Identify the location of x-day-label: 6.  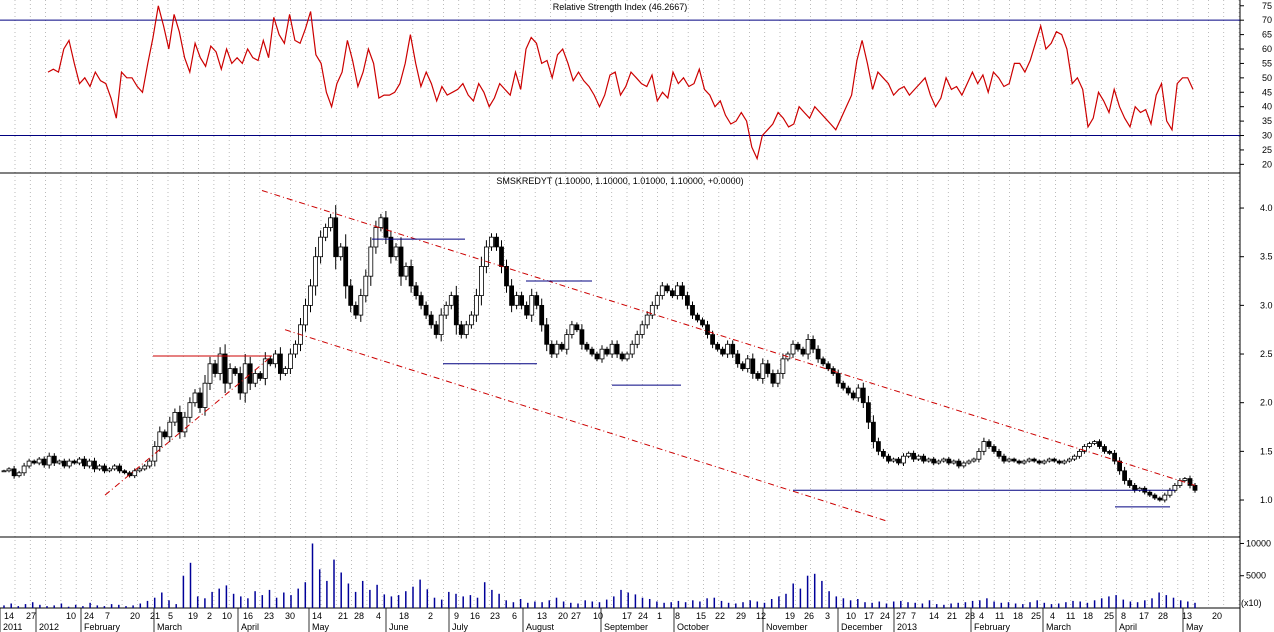
(514, 616).